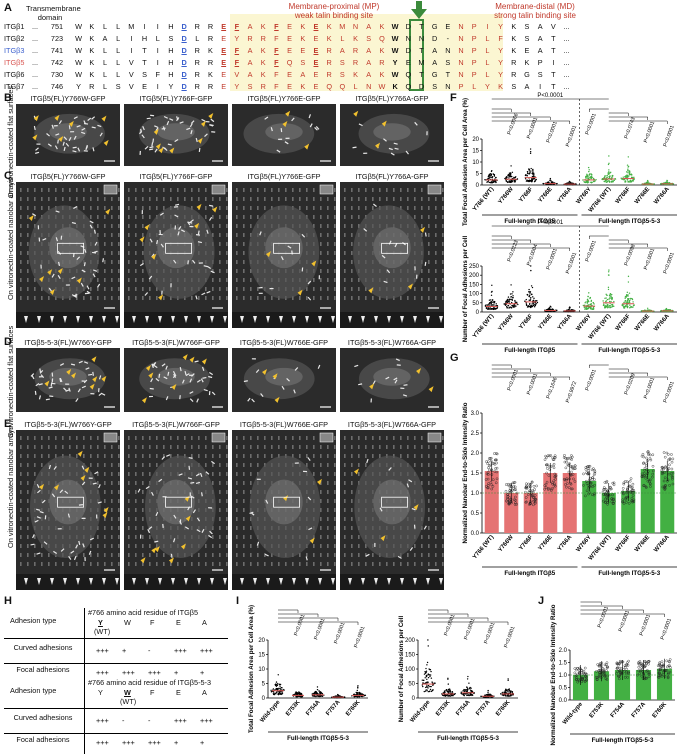 The image size is (685, 754). Describe the element at coordinates (526, 195) in the screenshot. I see `x-tick-label: Y766F` at that location.